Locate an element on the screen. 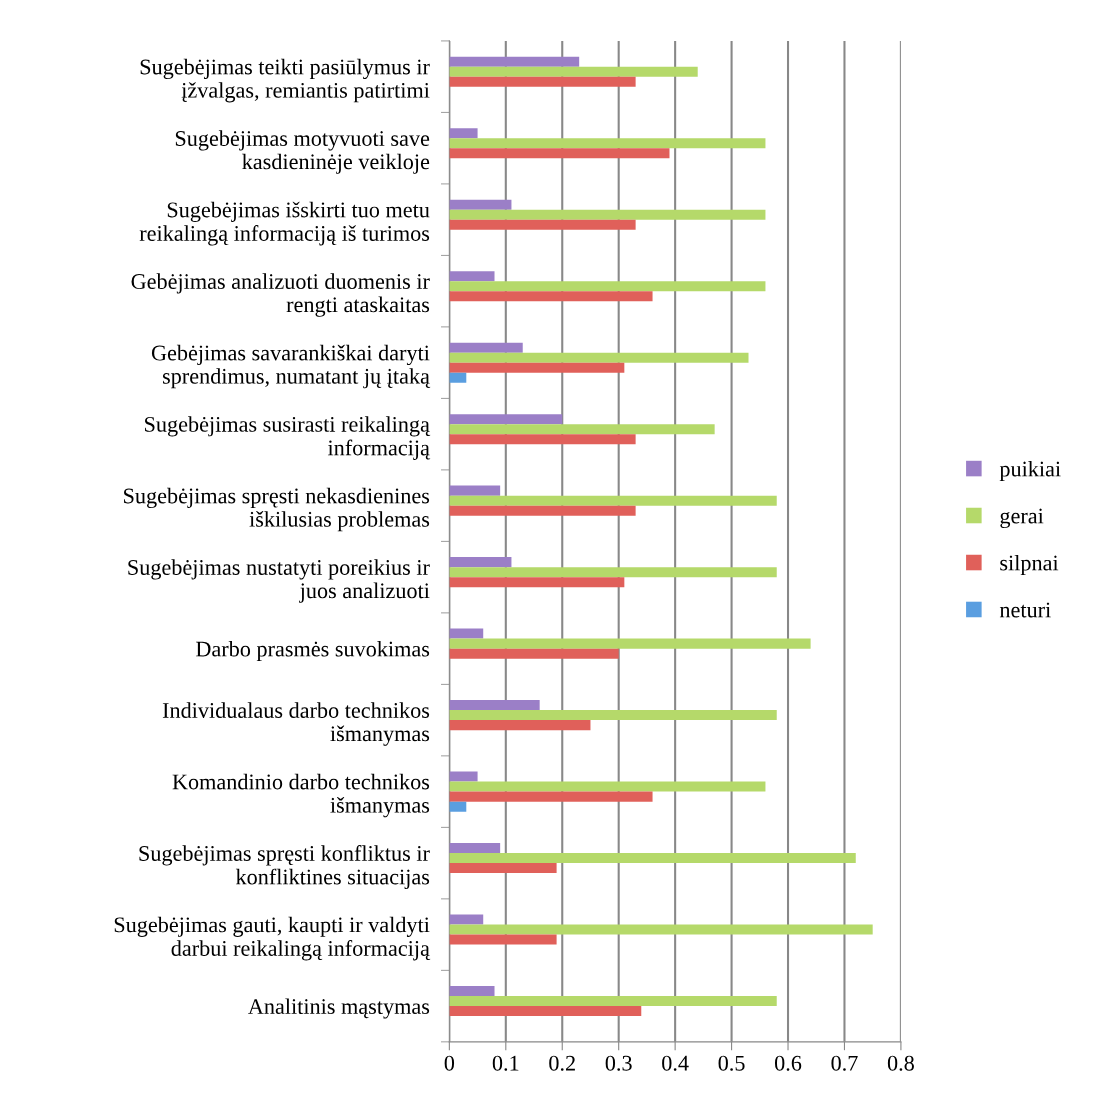 The image size is (1096, 1106). x-tick-label: 0.5 is located at coordinates (731, 1063).